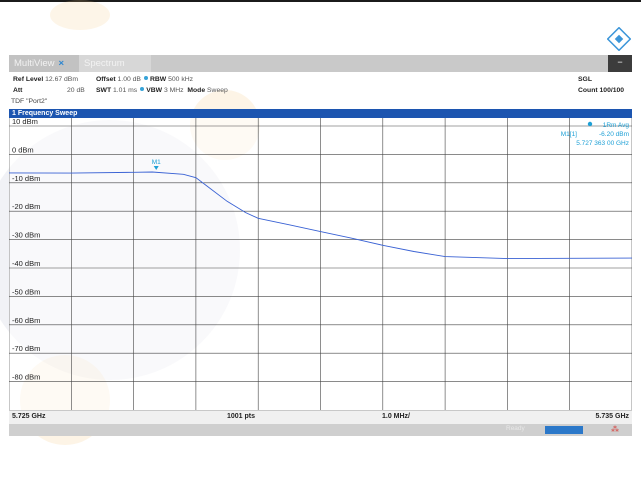  What do you see at coordinates (564, 430) in the screenshot?
I see `progress-bar` at bounding box center [564, 430].